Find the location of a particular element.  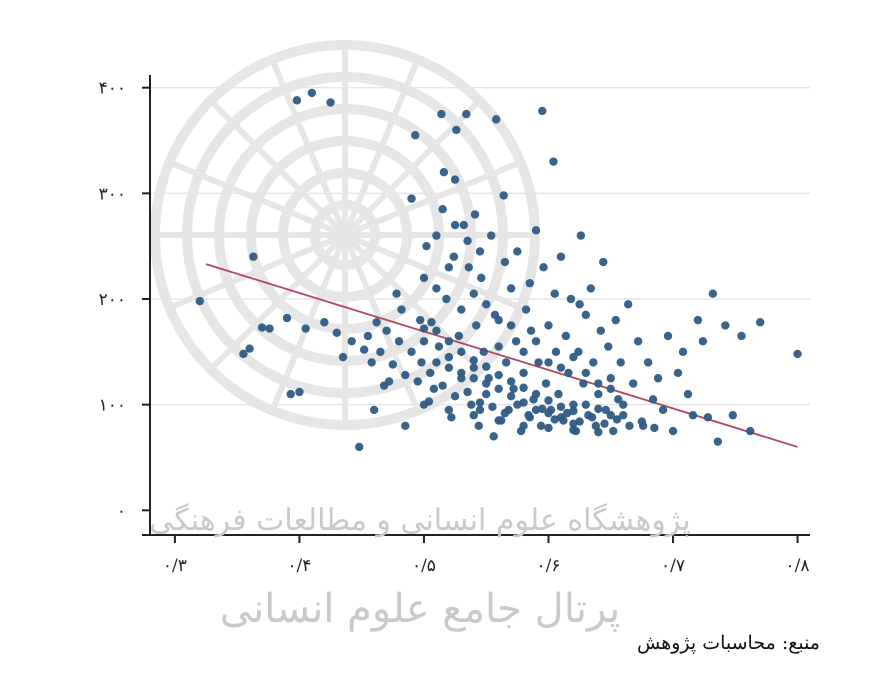

y-tick-label: ۳۰۰ is located at coordinates (112, 194).